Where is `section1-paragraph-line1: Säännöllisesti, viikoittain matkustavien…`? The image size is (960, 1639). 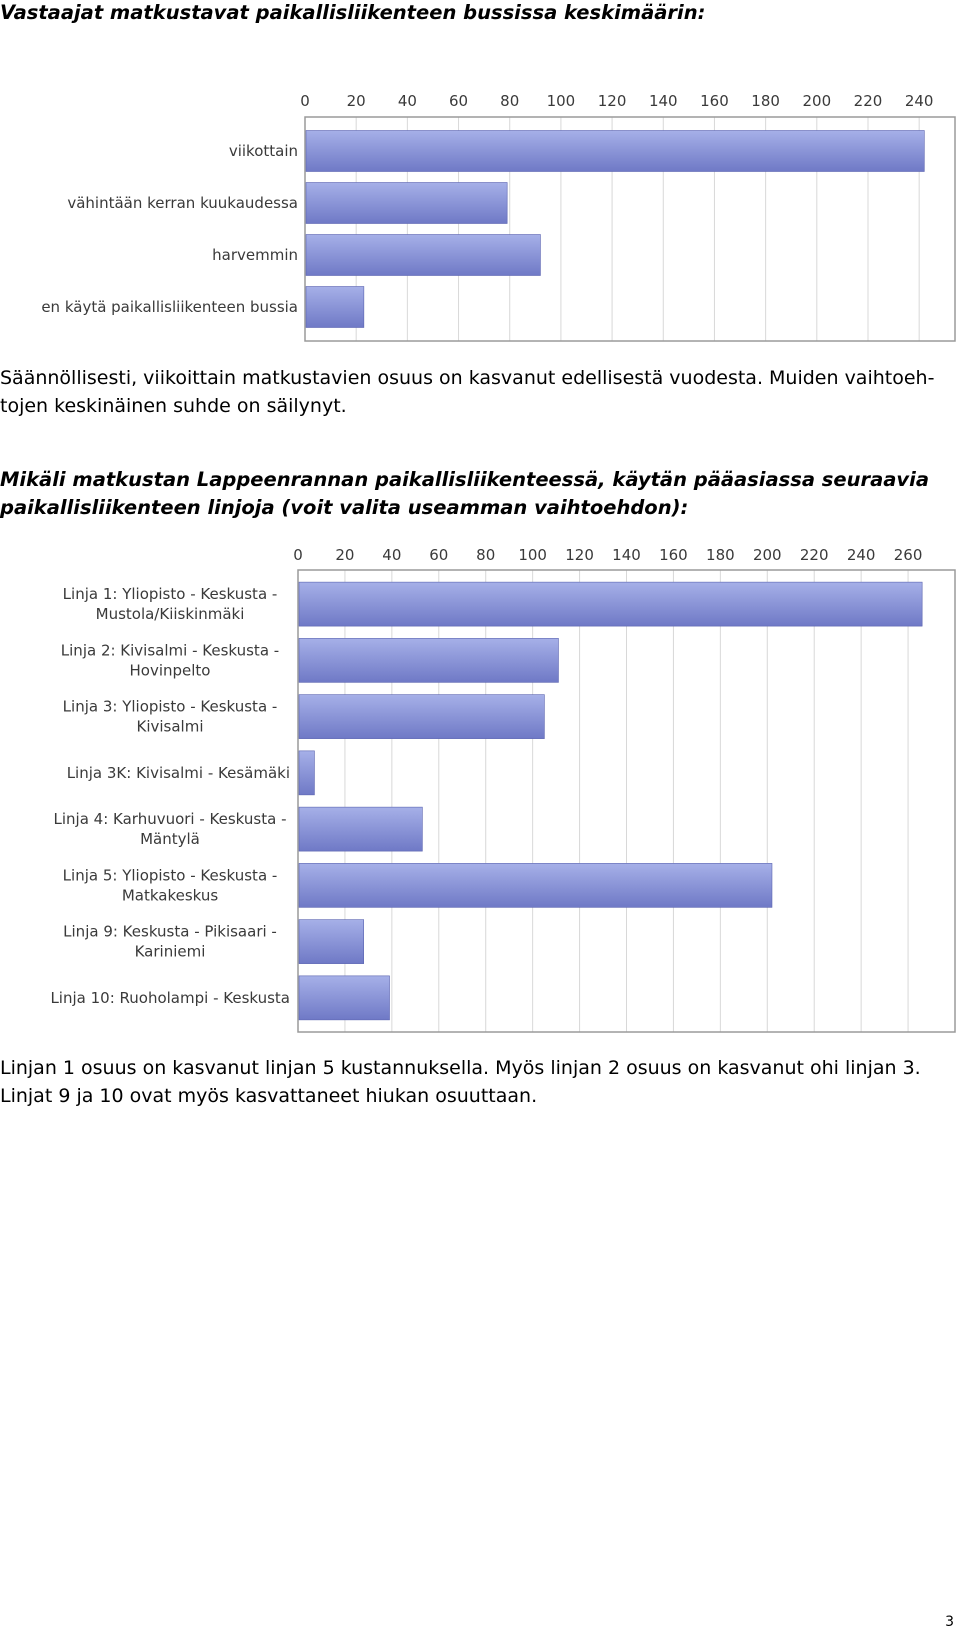 section1-paragraph-line1: Säännöllisesti, viikoittain matkustavien… is located at coordinates (467, 378).